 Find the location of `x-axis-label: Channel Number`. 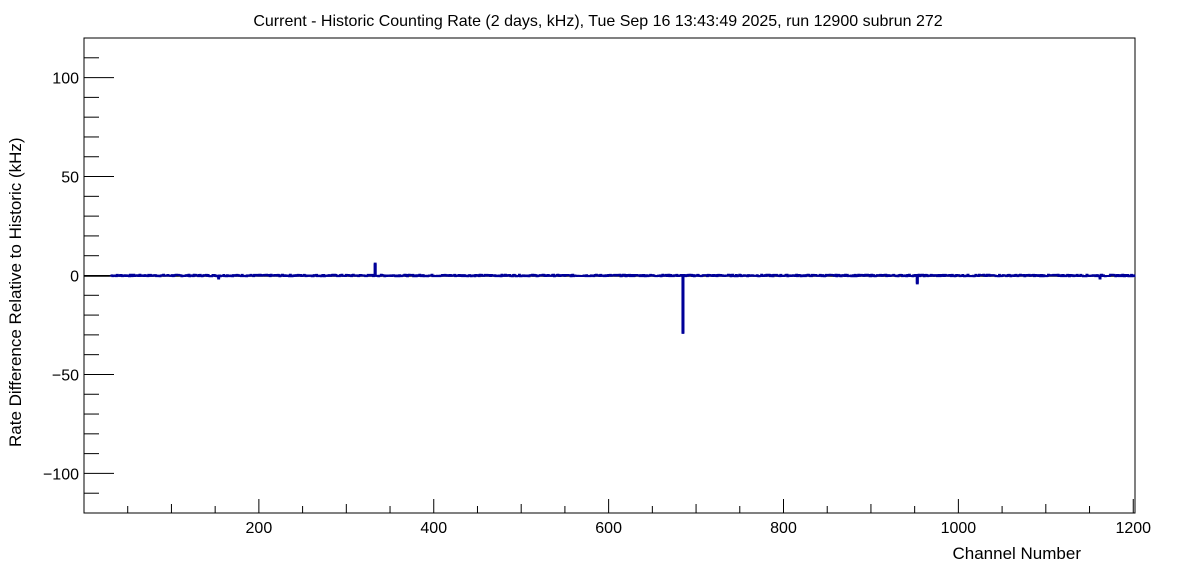

x-axis-label: Channel Number is located at coordinates (1016, 553).